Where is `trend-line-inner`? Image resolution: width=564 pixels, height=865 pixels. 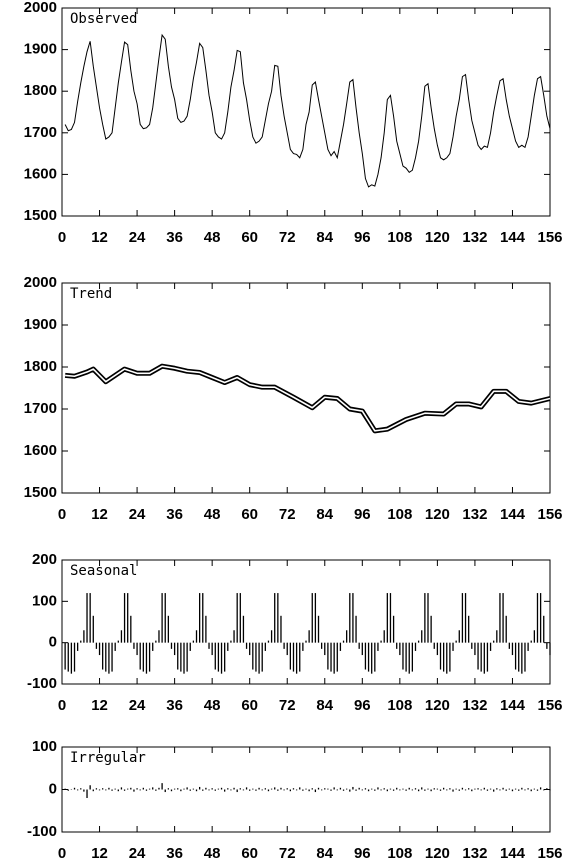
trend-line-inner is located at coordinates (308, 398).